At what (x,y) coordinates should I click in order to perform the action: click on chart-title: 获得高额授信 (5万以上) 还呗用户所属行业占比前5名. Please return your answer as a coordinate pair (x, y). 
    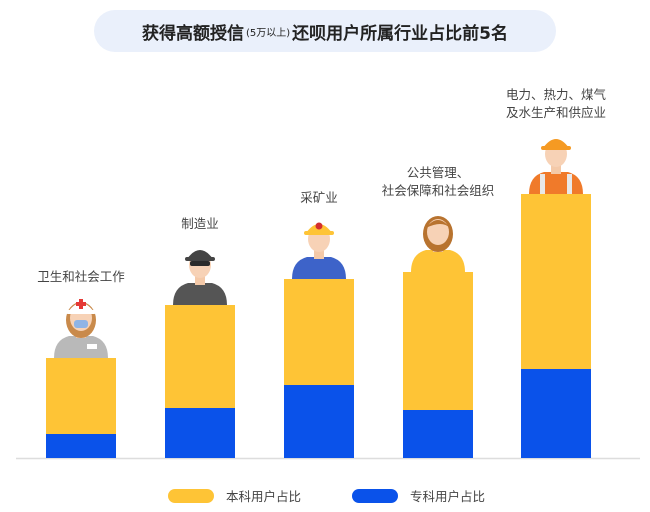
    Looking at the image, I should click on (325, 31).